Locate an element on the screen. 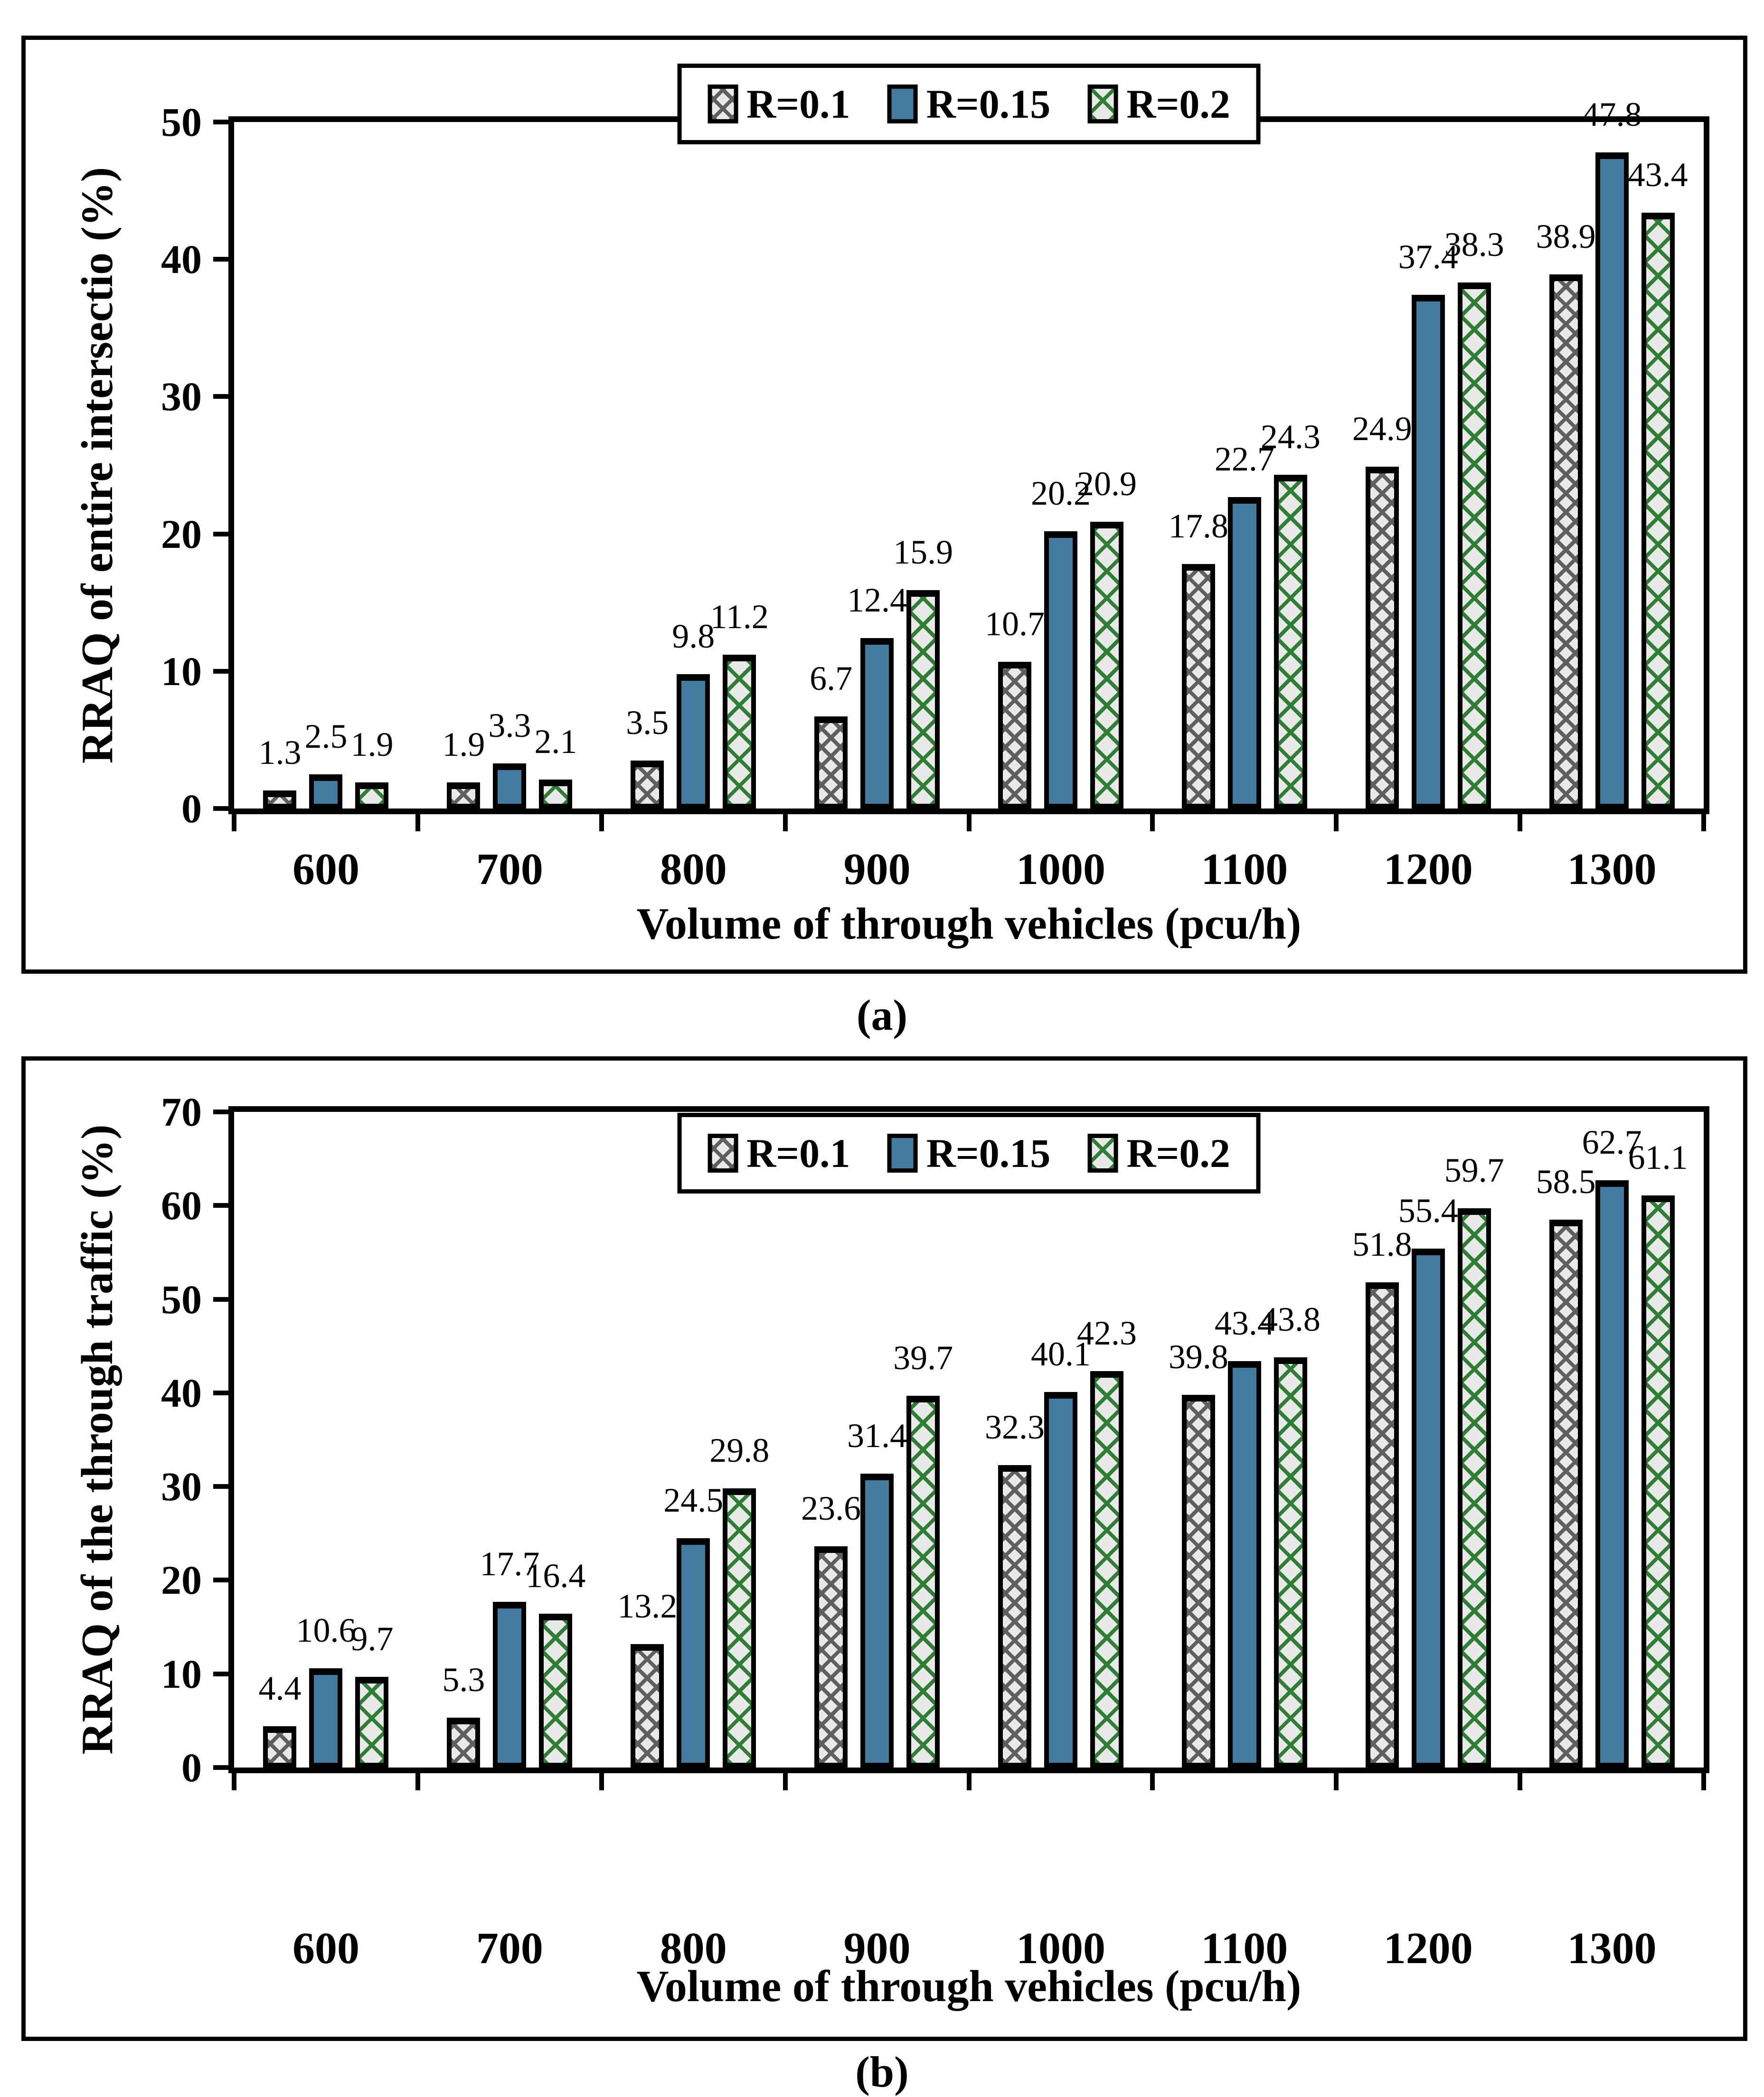 This screenshot has height=2097, width=1764. bar-value-label: 42.3 is located at coordinates (1106, 1334).